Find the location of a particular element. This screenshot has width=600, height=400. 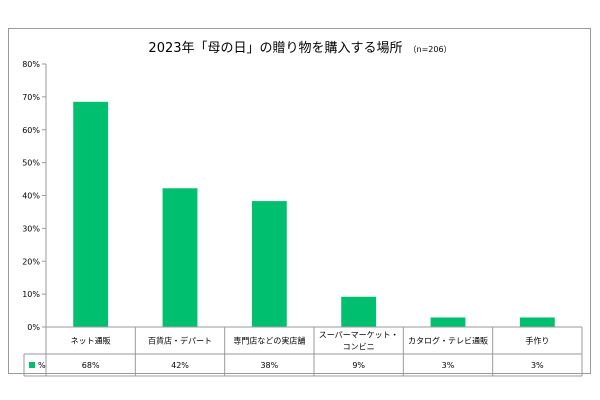

y-tick-label: 10% is located at coordinates (31, 294).